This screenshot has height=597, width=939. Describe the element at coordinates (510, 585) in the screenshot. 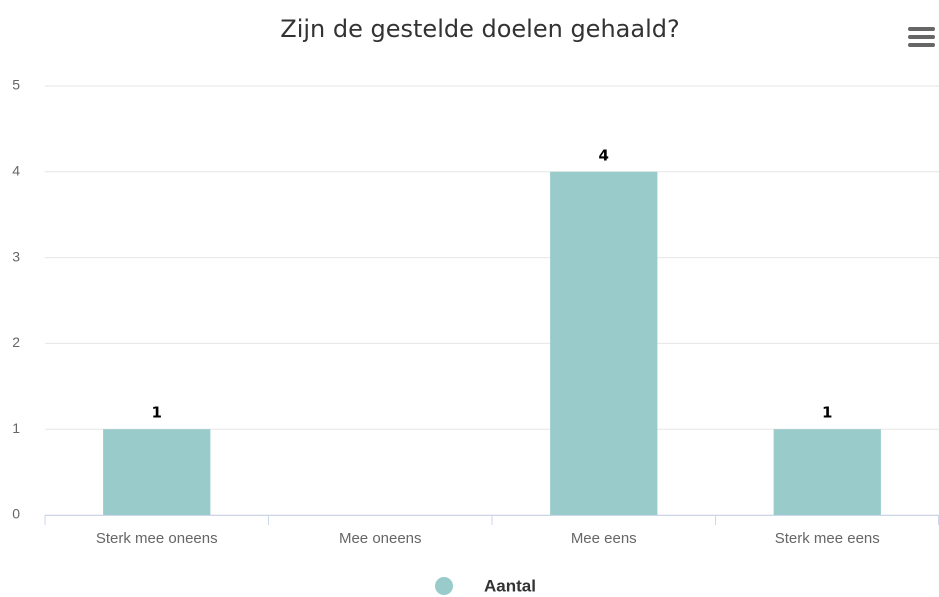

I see `legend-label: Aantal` at that location.